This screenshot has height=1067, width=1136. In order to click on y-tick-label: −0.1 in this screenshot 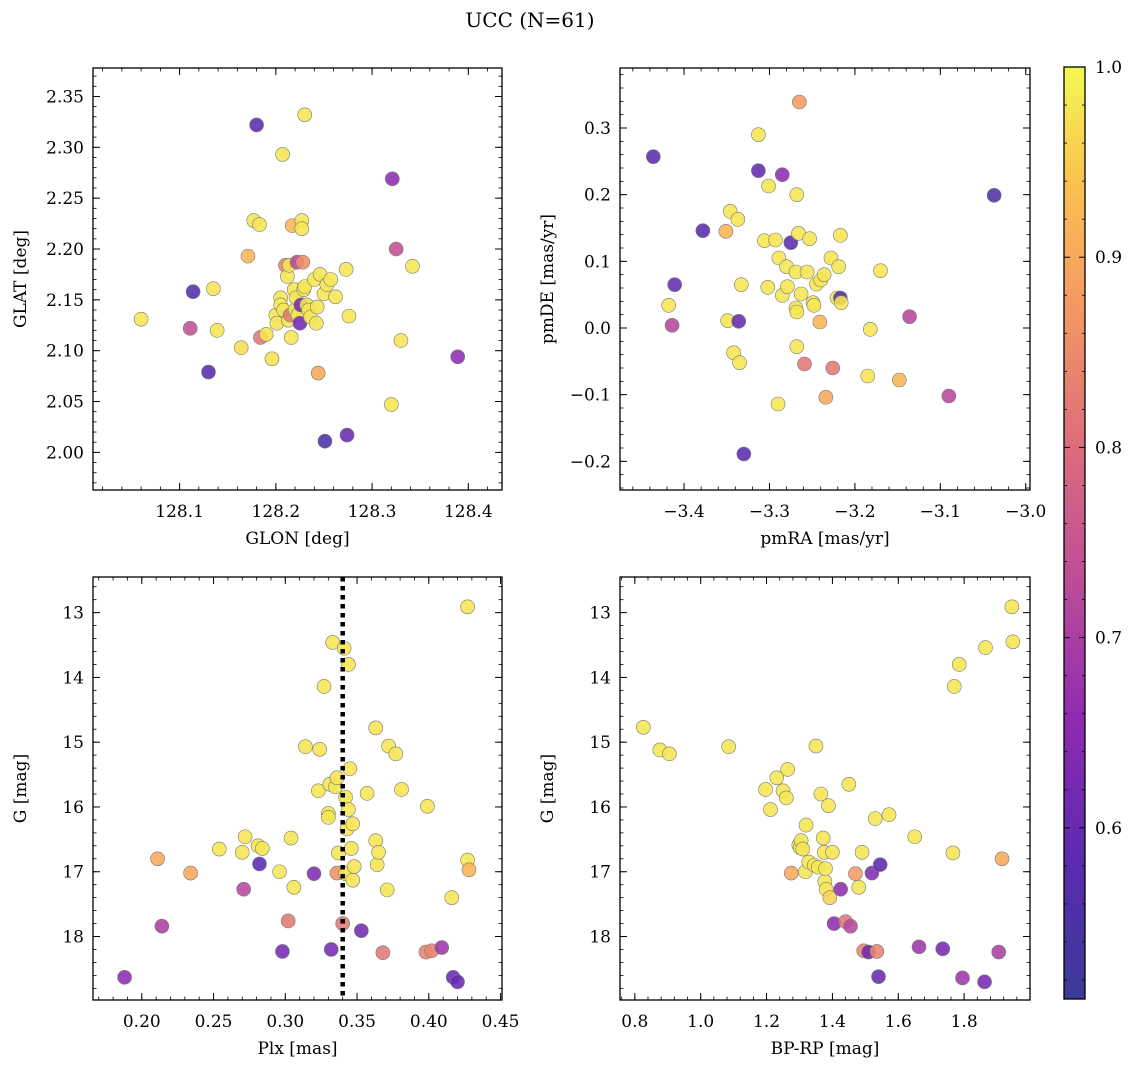, I will do `click(590, 396)`.